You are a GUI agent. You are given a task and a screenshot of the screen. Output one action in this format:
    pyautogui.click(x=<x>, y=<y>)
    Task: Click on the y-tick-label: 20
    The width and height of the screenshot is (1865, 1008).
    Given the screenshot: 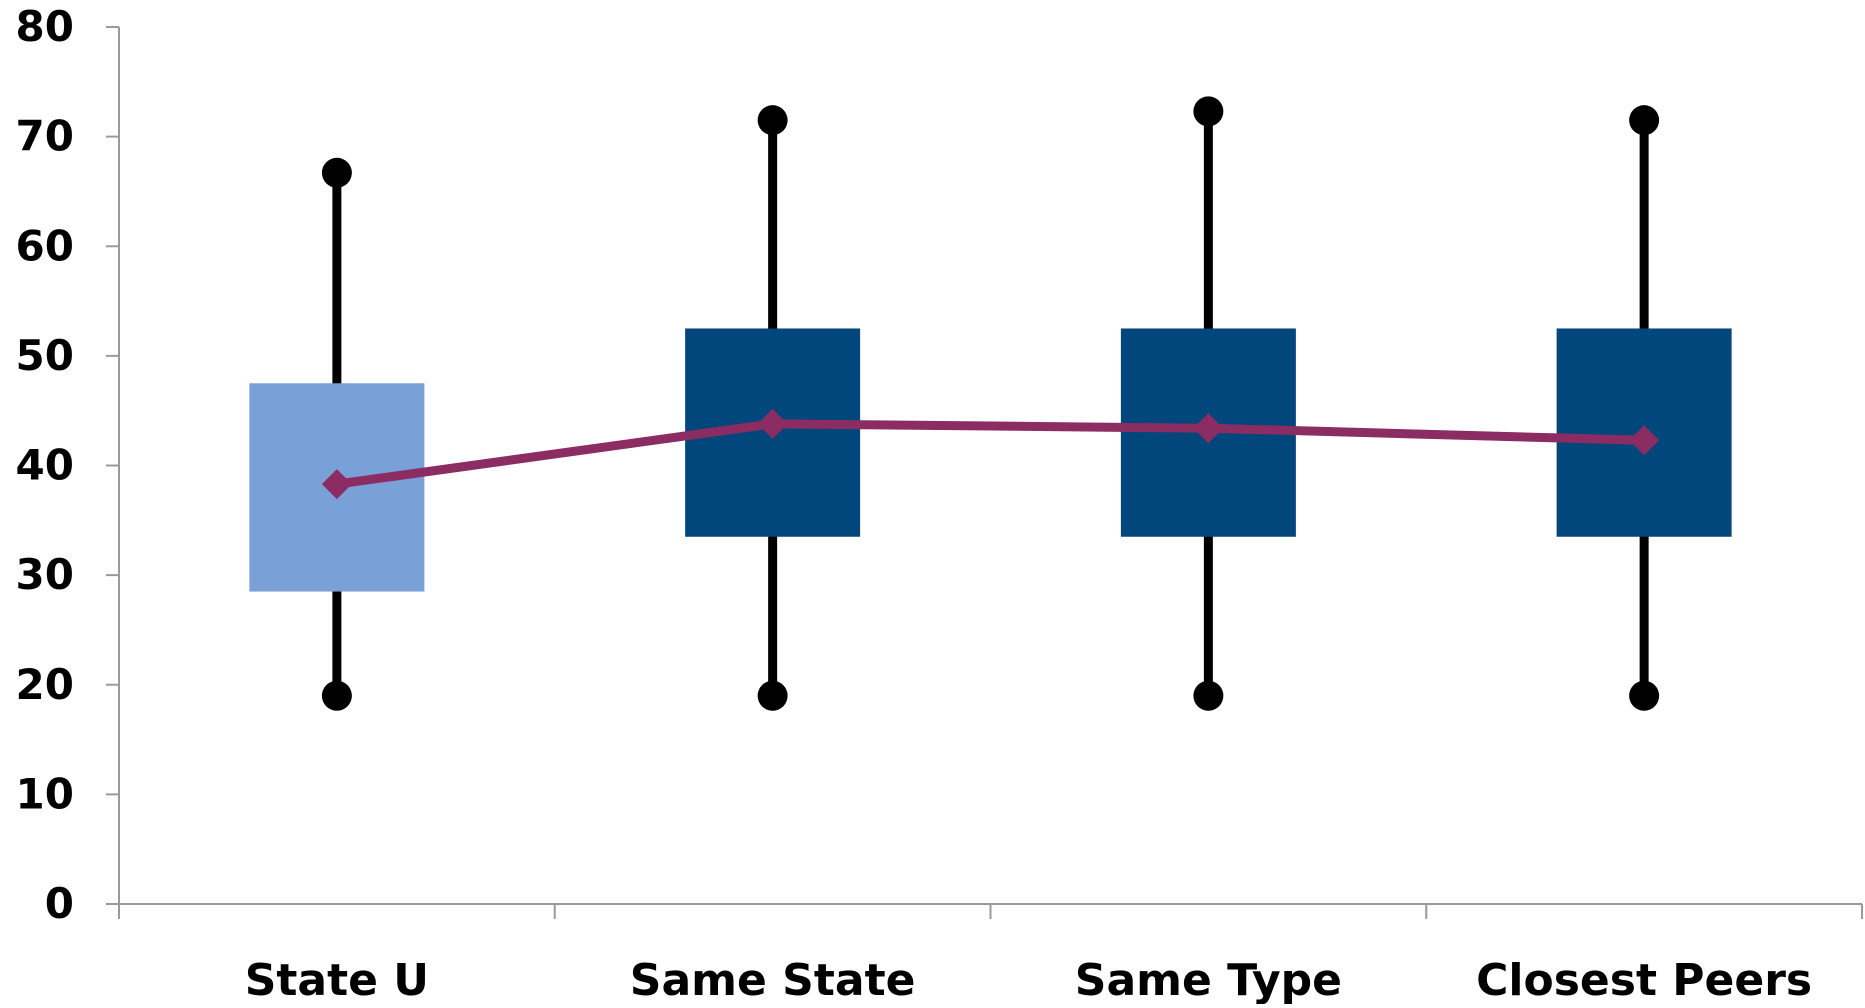 What is the action you would take?
    pyautogui.click(x=45, y=684)
    